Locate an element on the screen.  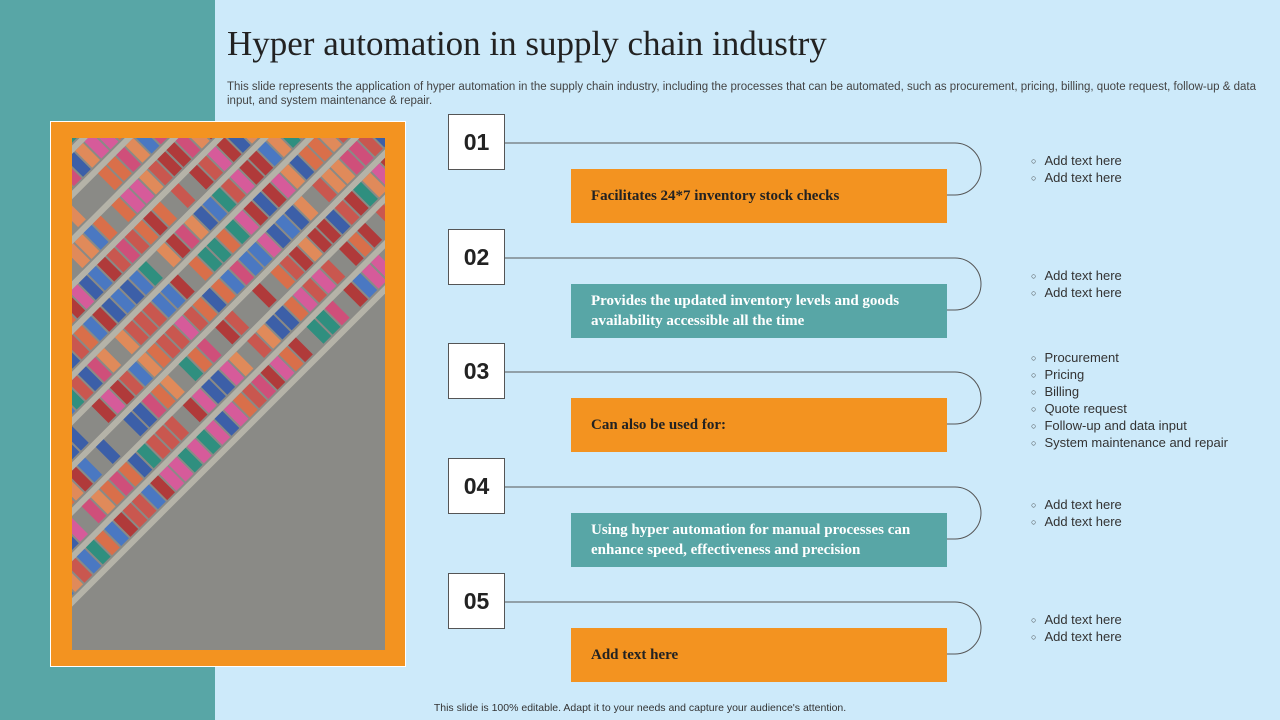
bullet: Quote request is located at coordinates (1129, 409).